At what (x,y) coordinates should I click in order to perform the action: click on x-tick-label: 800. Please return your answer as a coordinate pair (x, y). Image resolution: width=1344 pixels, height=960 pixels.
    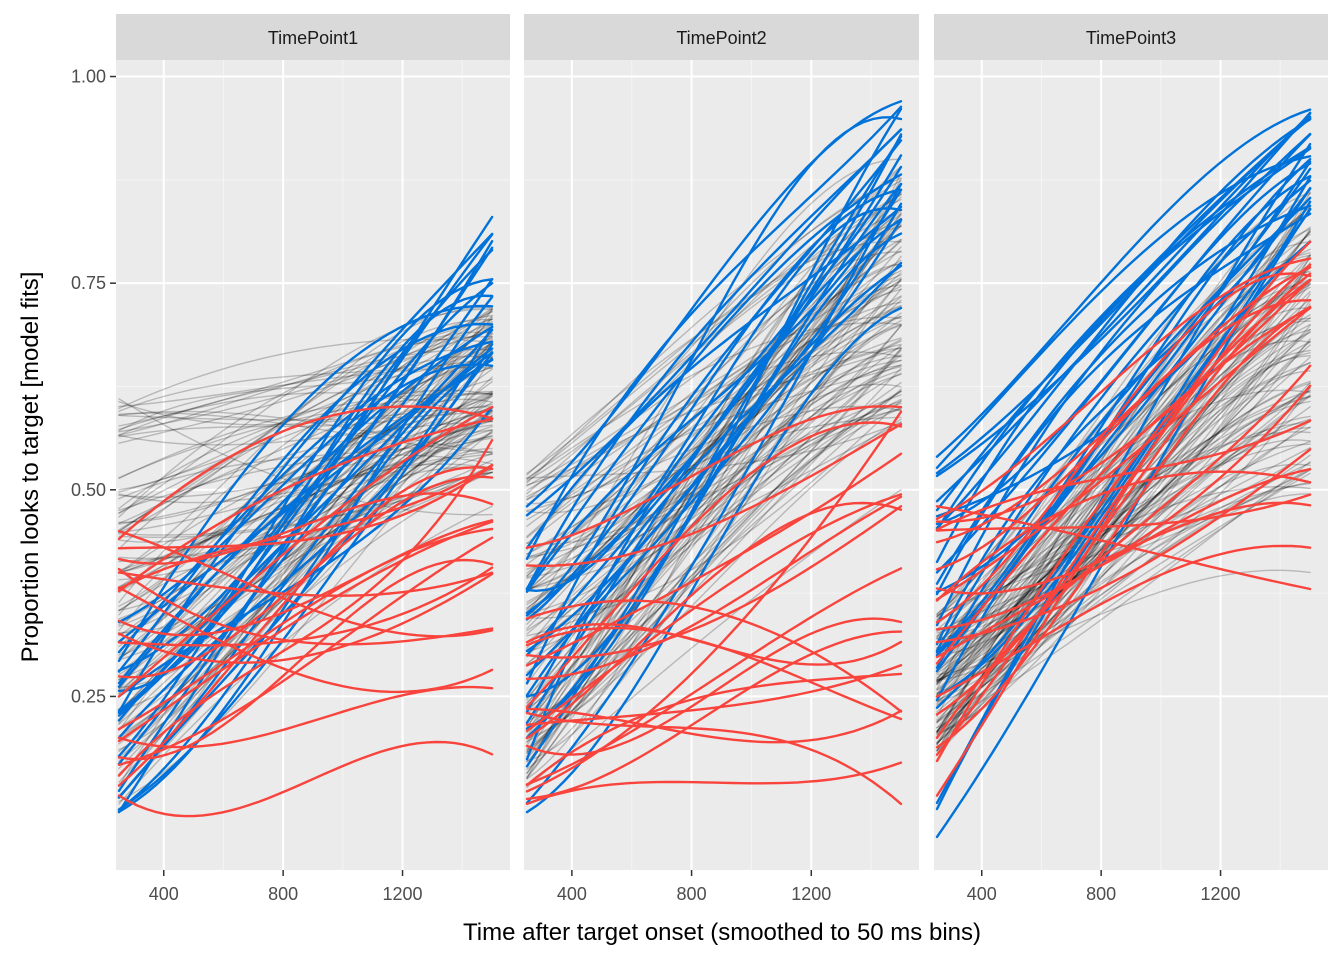
    Looking at the image, I should click on (283, 894).